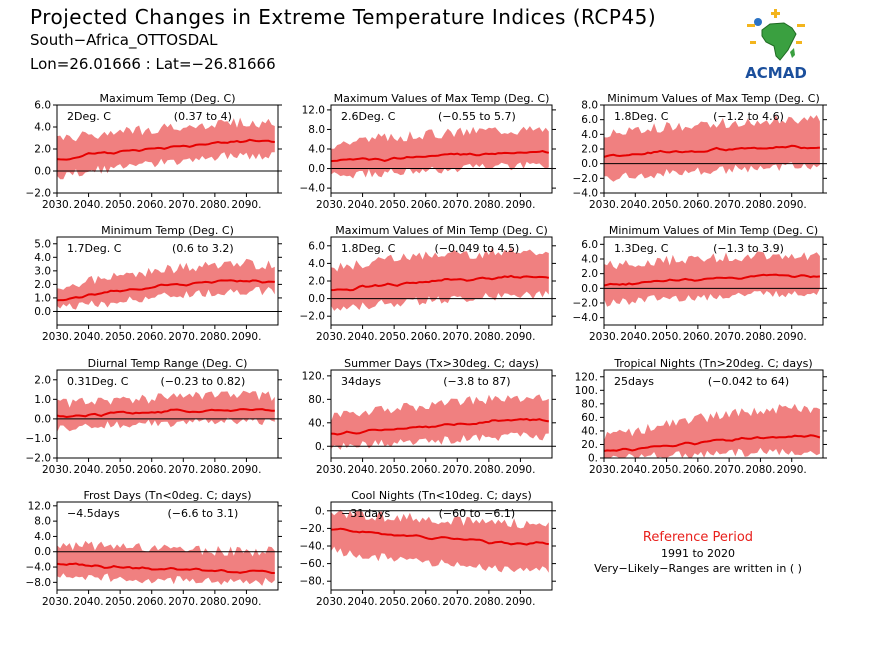 This screenshot has height=659, width=879. I want to click on y-tick-label: 12.0, so click(313, 110).